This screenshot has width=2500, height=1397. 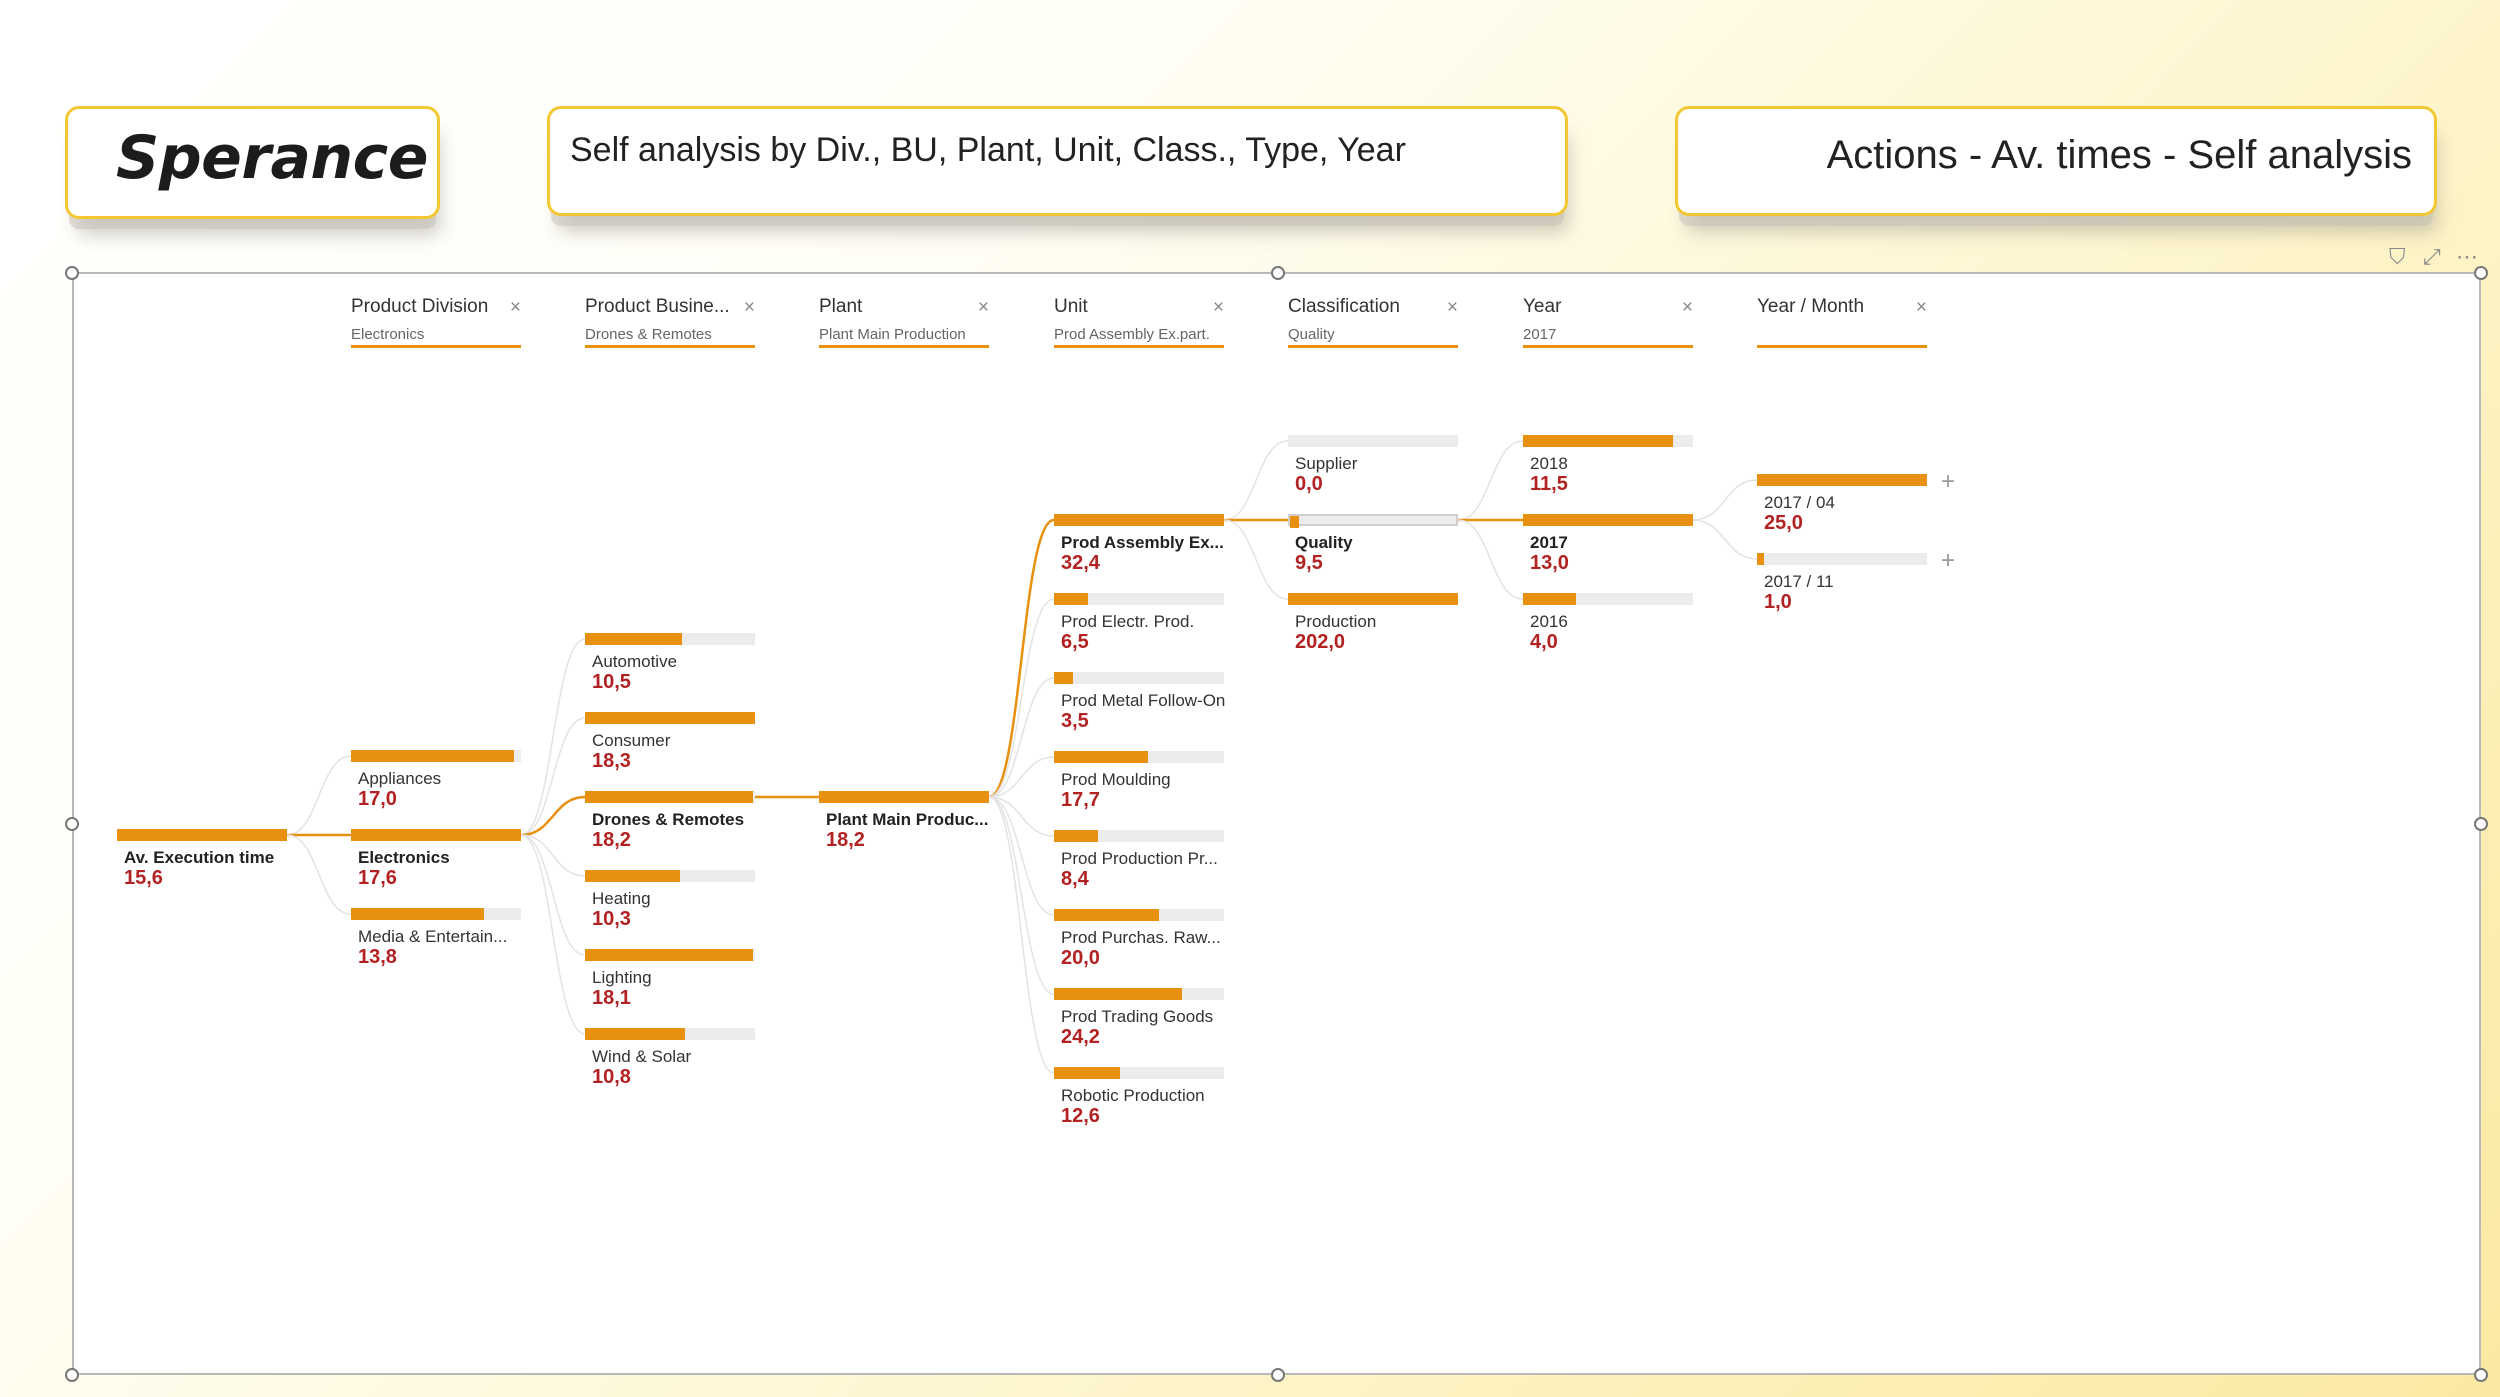 I want to click on resize-handle-right, so click(x=2481, y=824).